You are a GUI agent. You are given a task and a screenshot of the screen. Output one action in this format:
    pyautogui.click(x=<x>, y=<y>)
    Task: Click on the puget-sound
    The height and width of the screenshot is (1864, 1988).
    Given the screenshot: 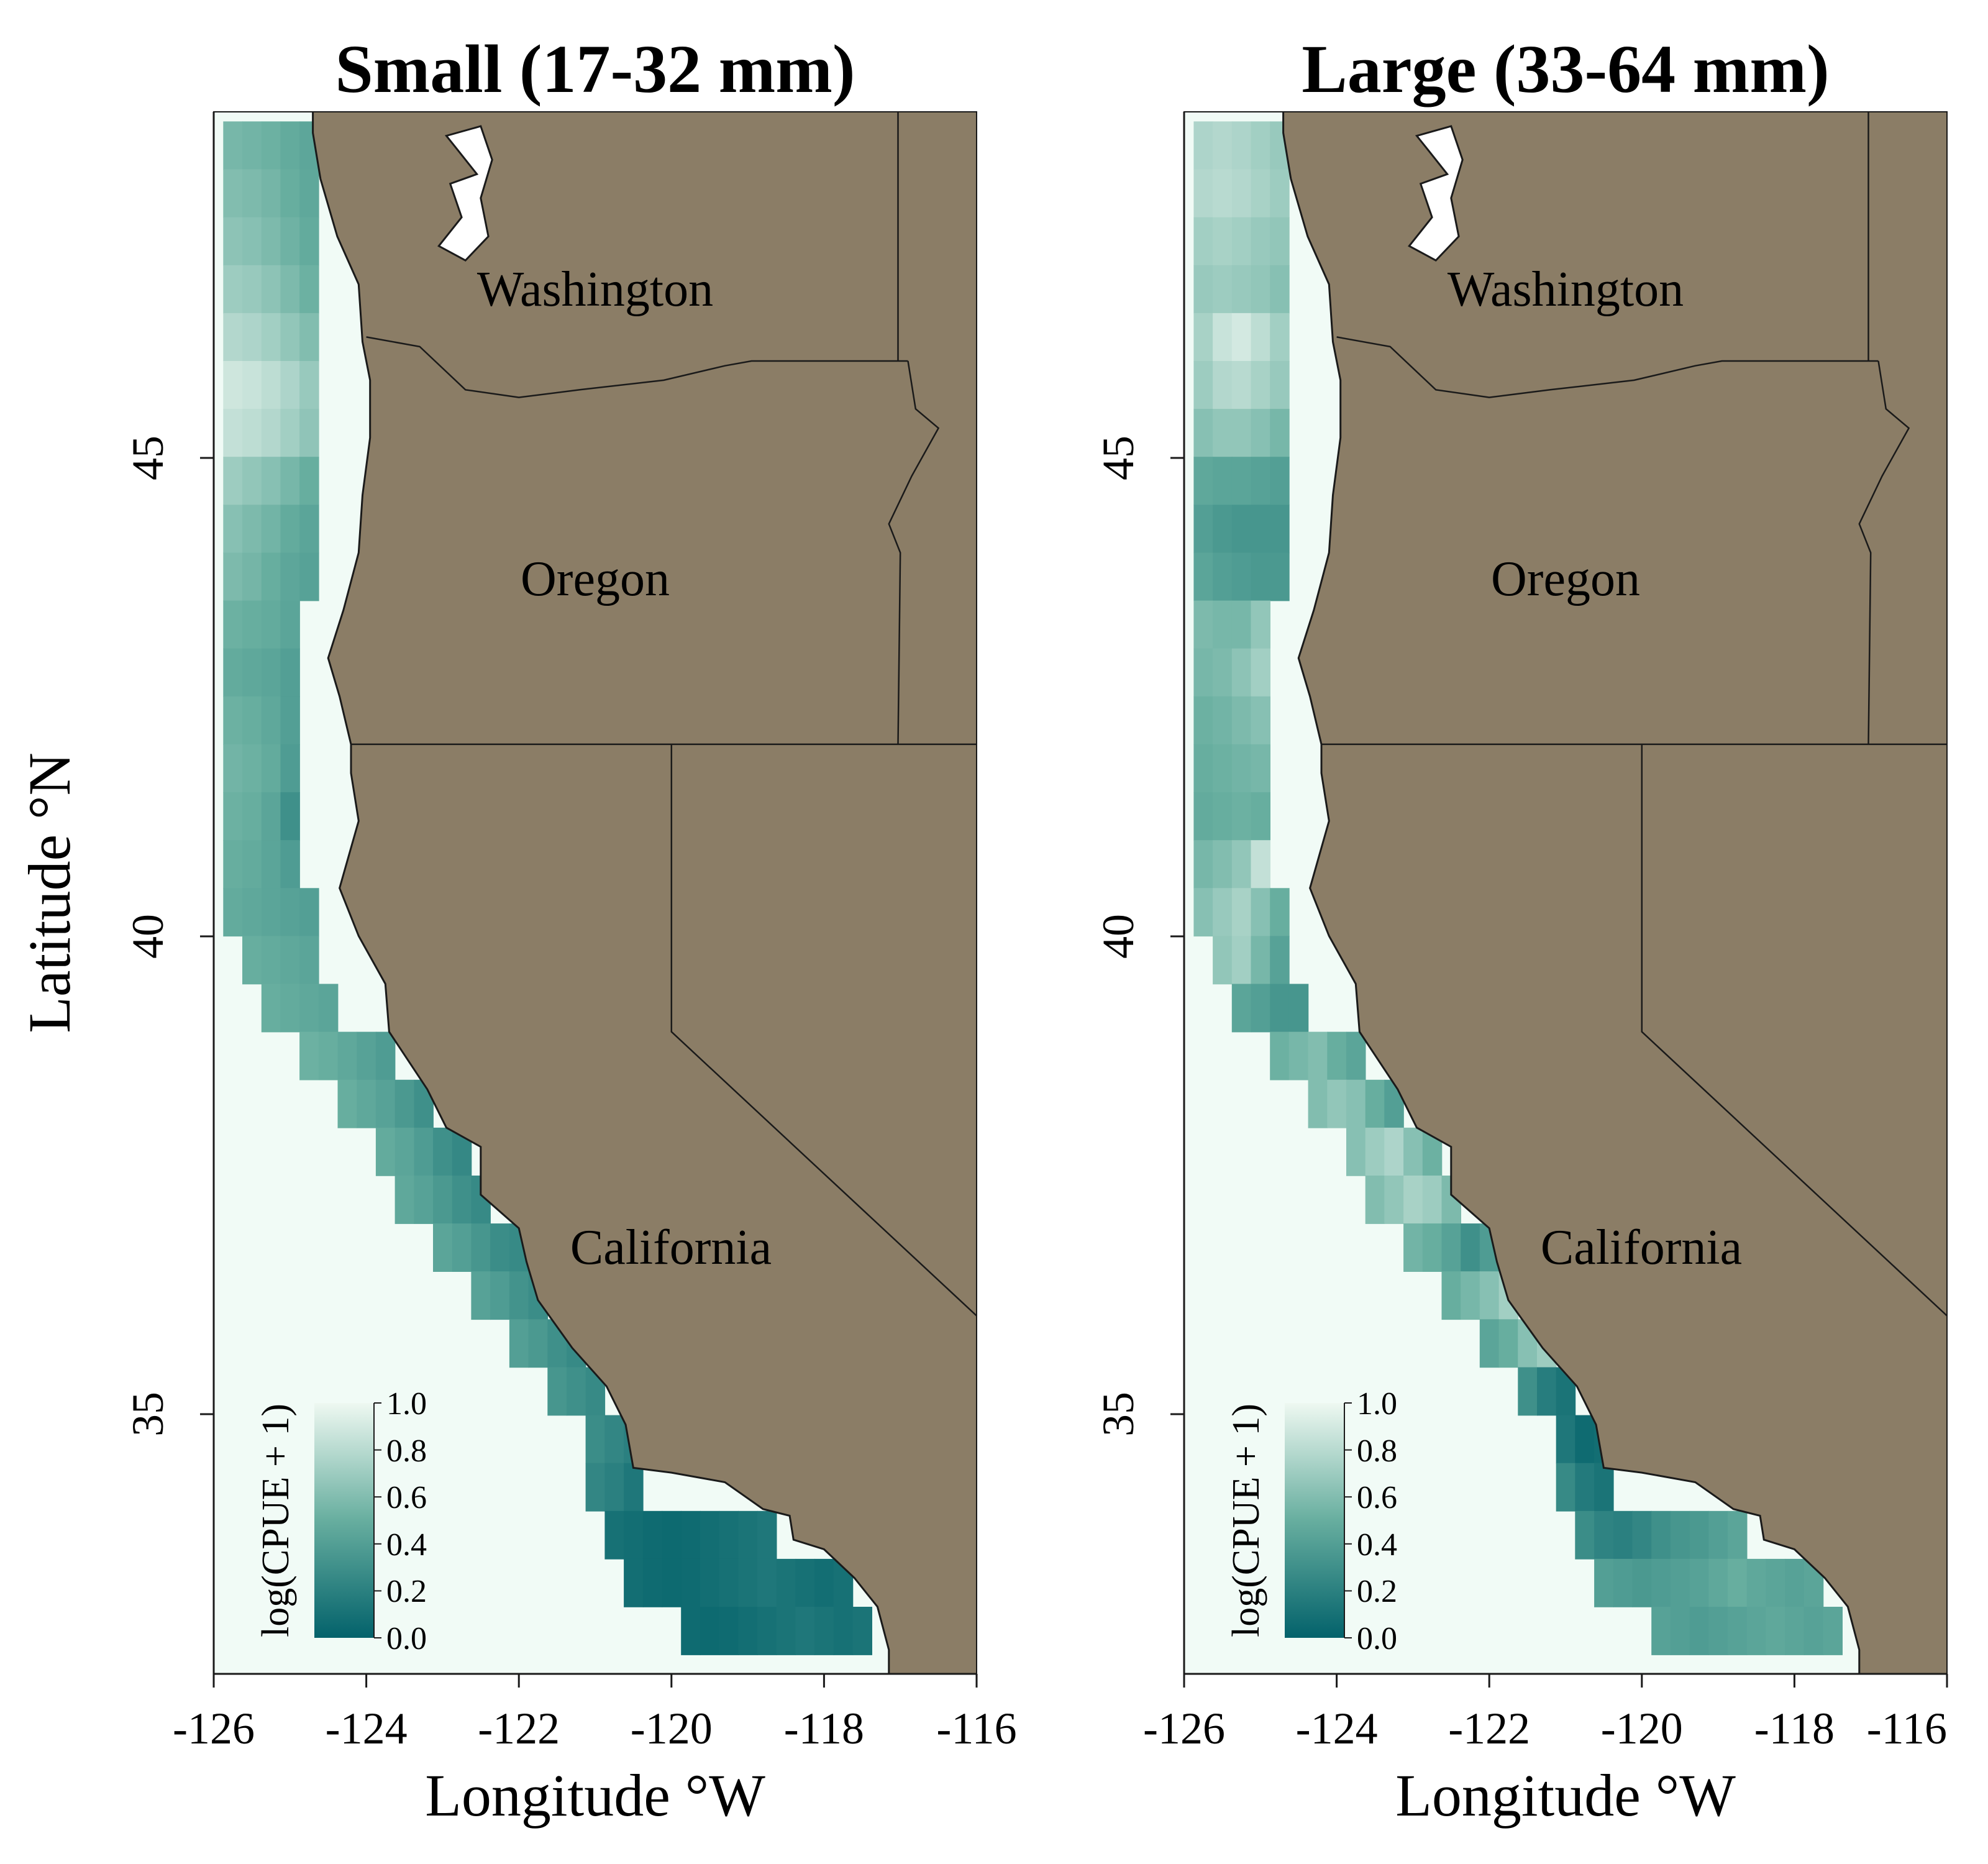 What is the action you would take?
    pyautogui.click(x=1436, y=194)
    